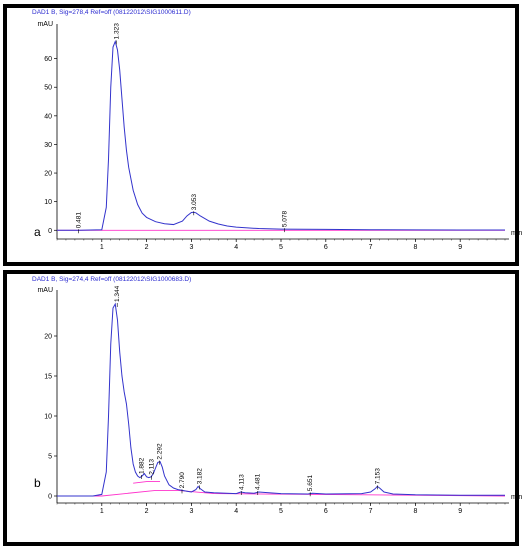  I want to click on chart-b-peak-label: 1.882, so click(141, 465).